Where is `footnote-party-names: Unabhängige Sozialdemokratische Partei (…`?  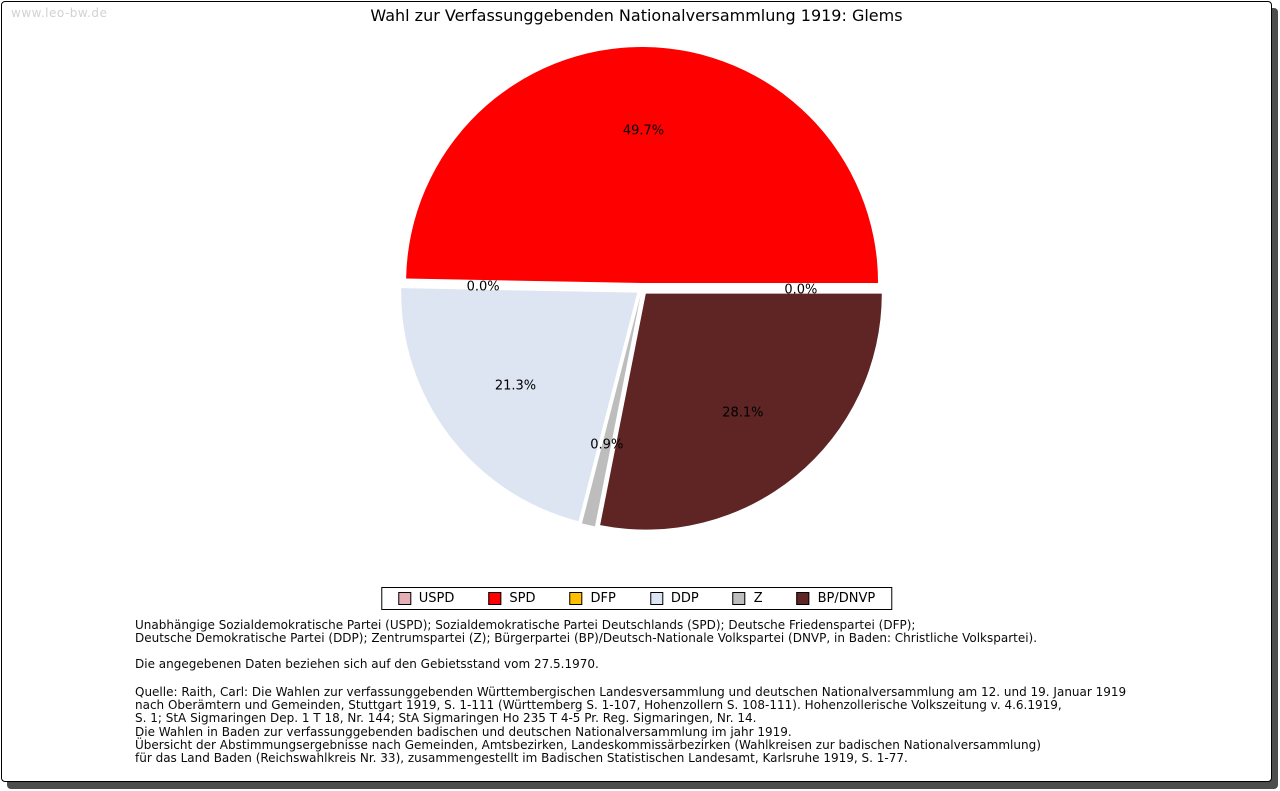 footnote-party-names: Unabhängige Sozialdemokratische Partei (… is located at coordinates (586, 632).